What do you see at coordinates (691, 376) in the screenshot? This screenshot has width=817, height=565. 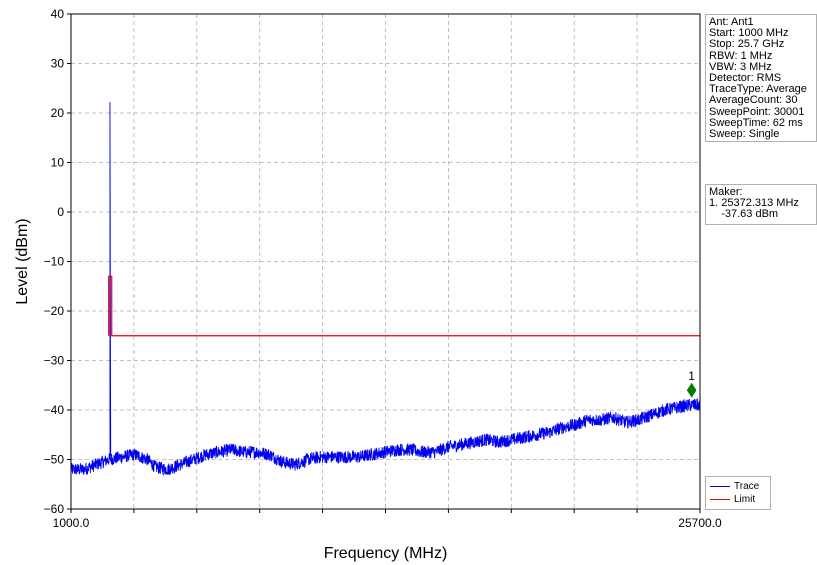 I see `marker-number-label: 1` at bounding box center [691, 376].